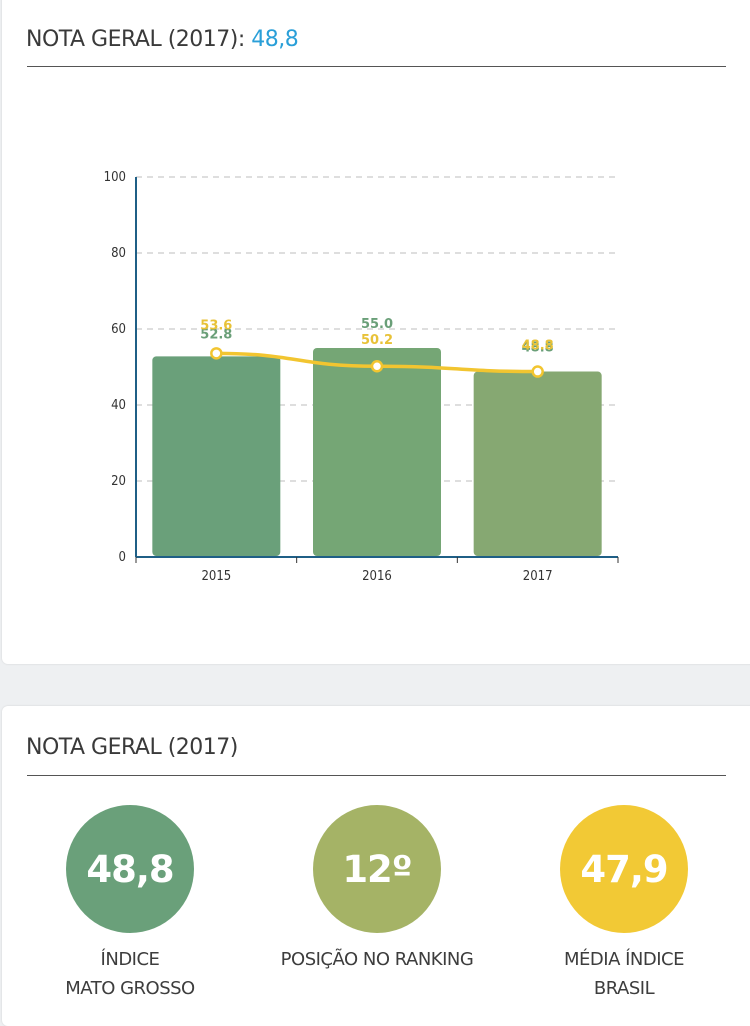 Image resolution: width=750 pixels, height=1026 pixels. I want to click on x-tick-label: 2016, so click(377, 576).